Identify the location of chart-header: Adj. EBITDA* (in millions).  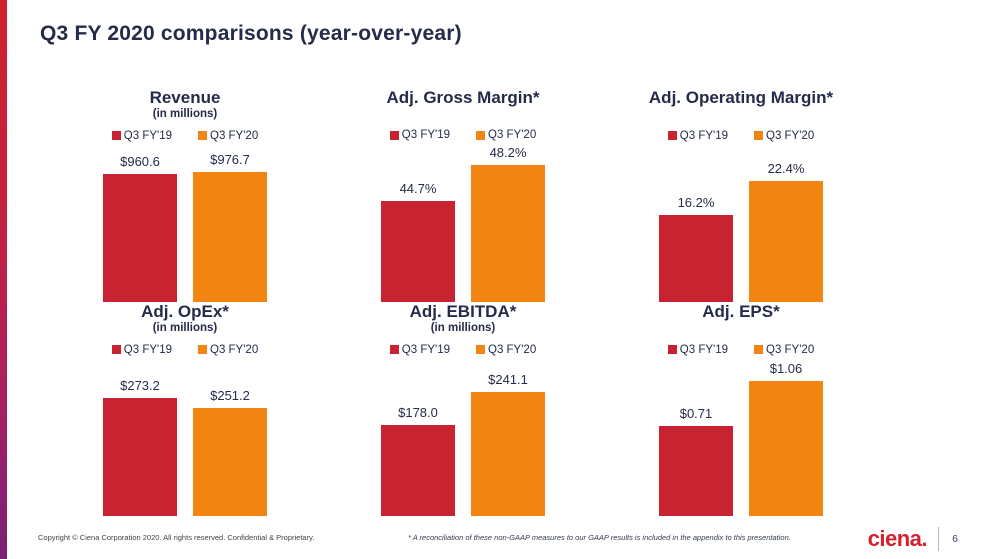
(463, 321).